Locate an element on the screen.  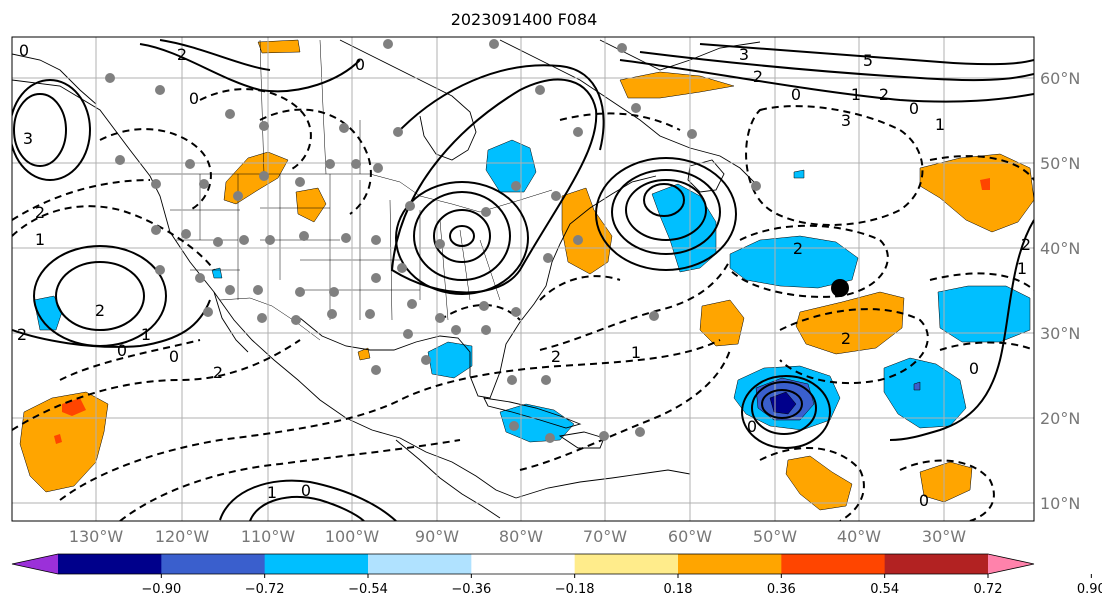
colorbar-outline is located at coordinates (523, 564).